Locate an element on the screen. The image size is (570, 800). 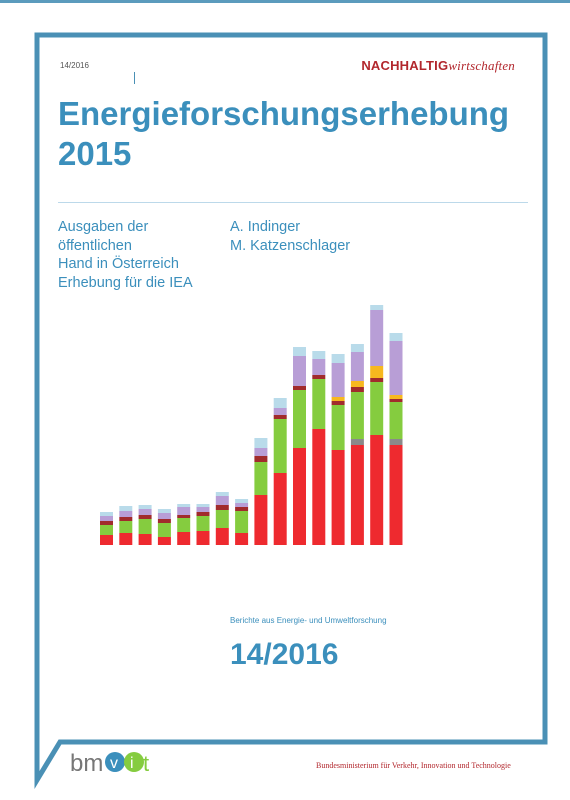
report-title: Energieforschungserhebung 2015 is located at coordinates (283, 134).